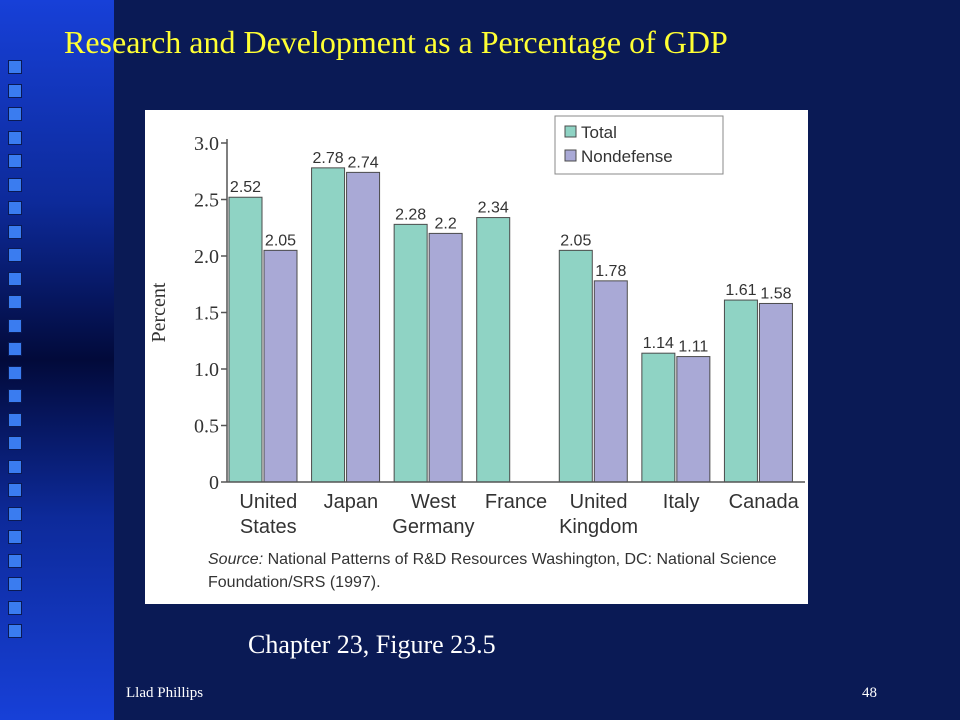 This screenshot has height=720, width=960. I want to click on y-tick-label: 1.0, so click(206, 370).